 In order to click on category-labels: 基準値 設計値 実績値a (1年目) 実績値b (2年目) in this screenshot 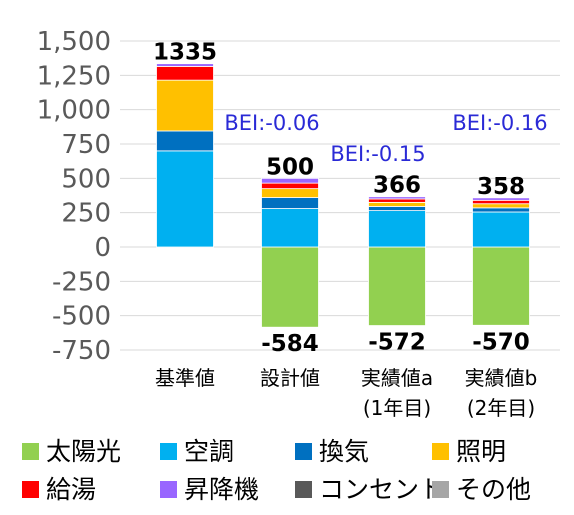, I will do `click(346, 393)`.